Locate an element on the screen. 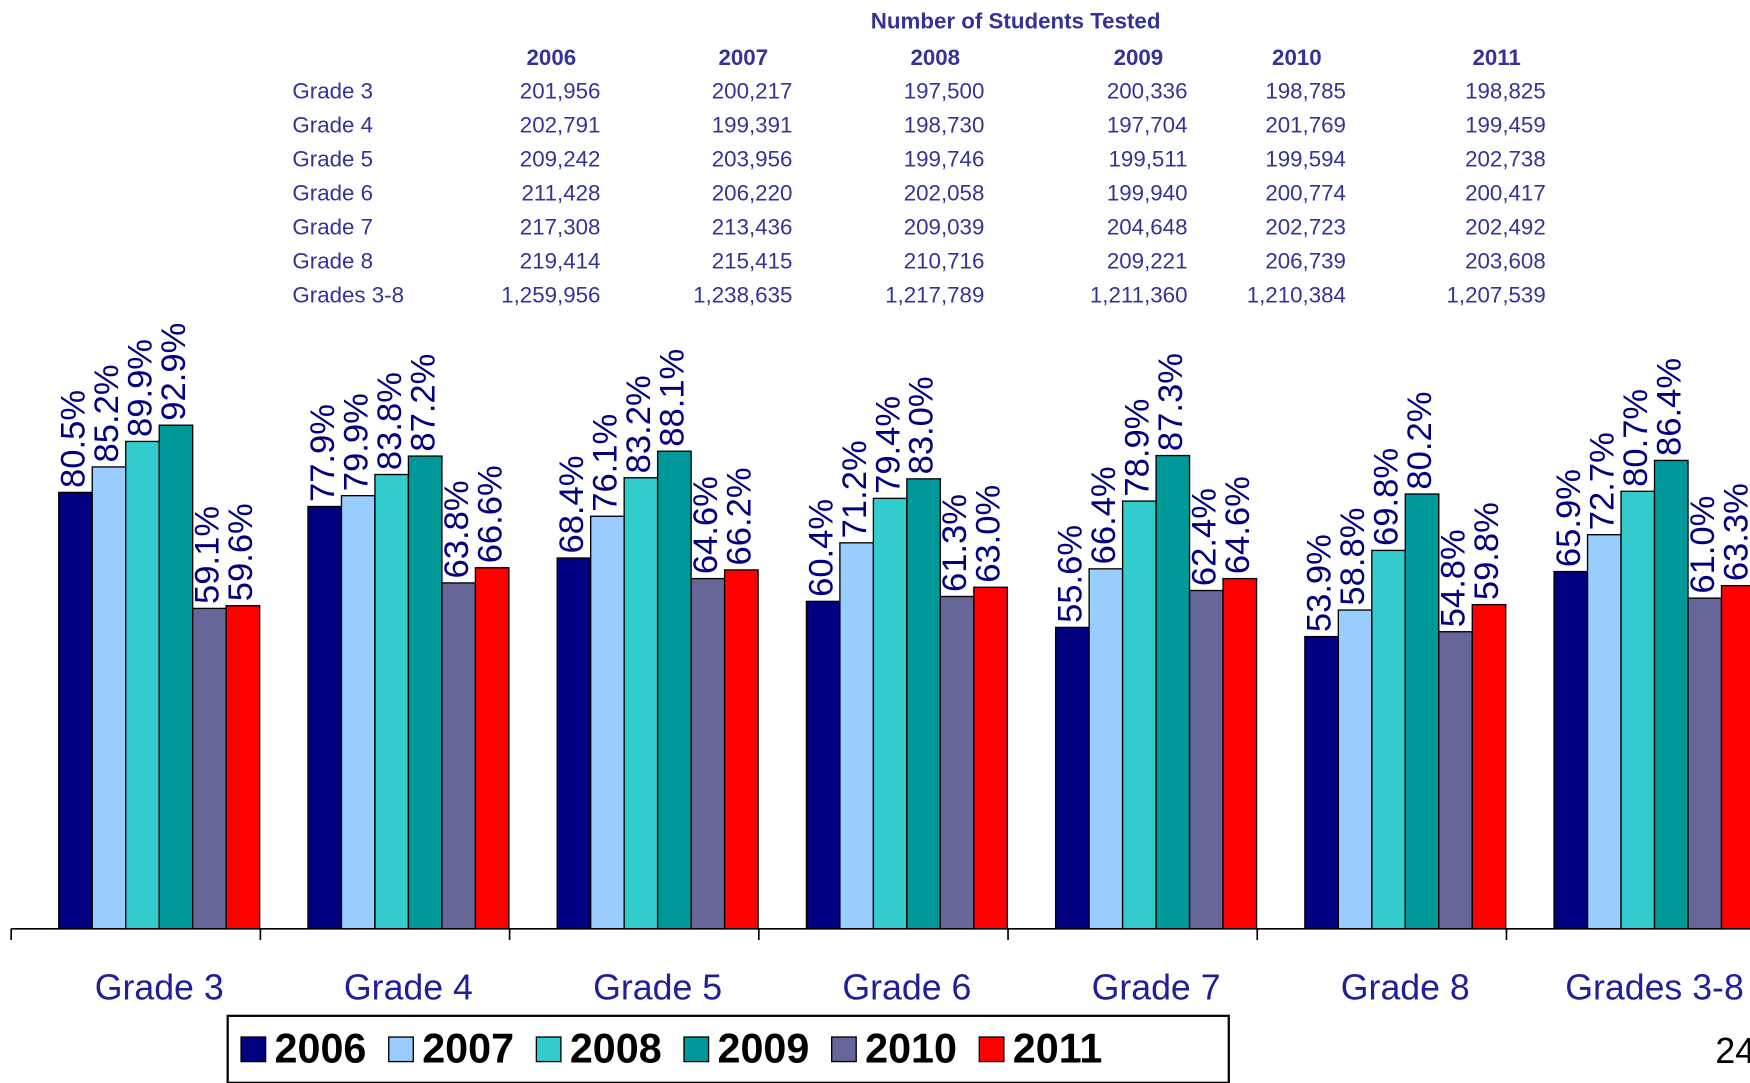 The image size is (1750, 1083). table-cell: 199,940 is located at coordinates (1147, 193).